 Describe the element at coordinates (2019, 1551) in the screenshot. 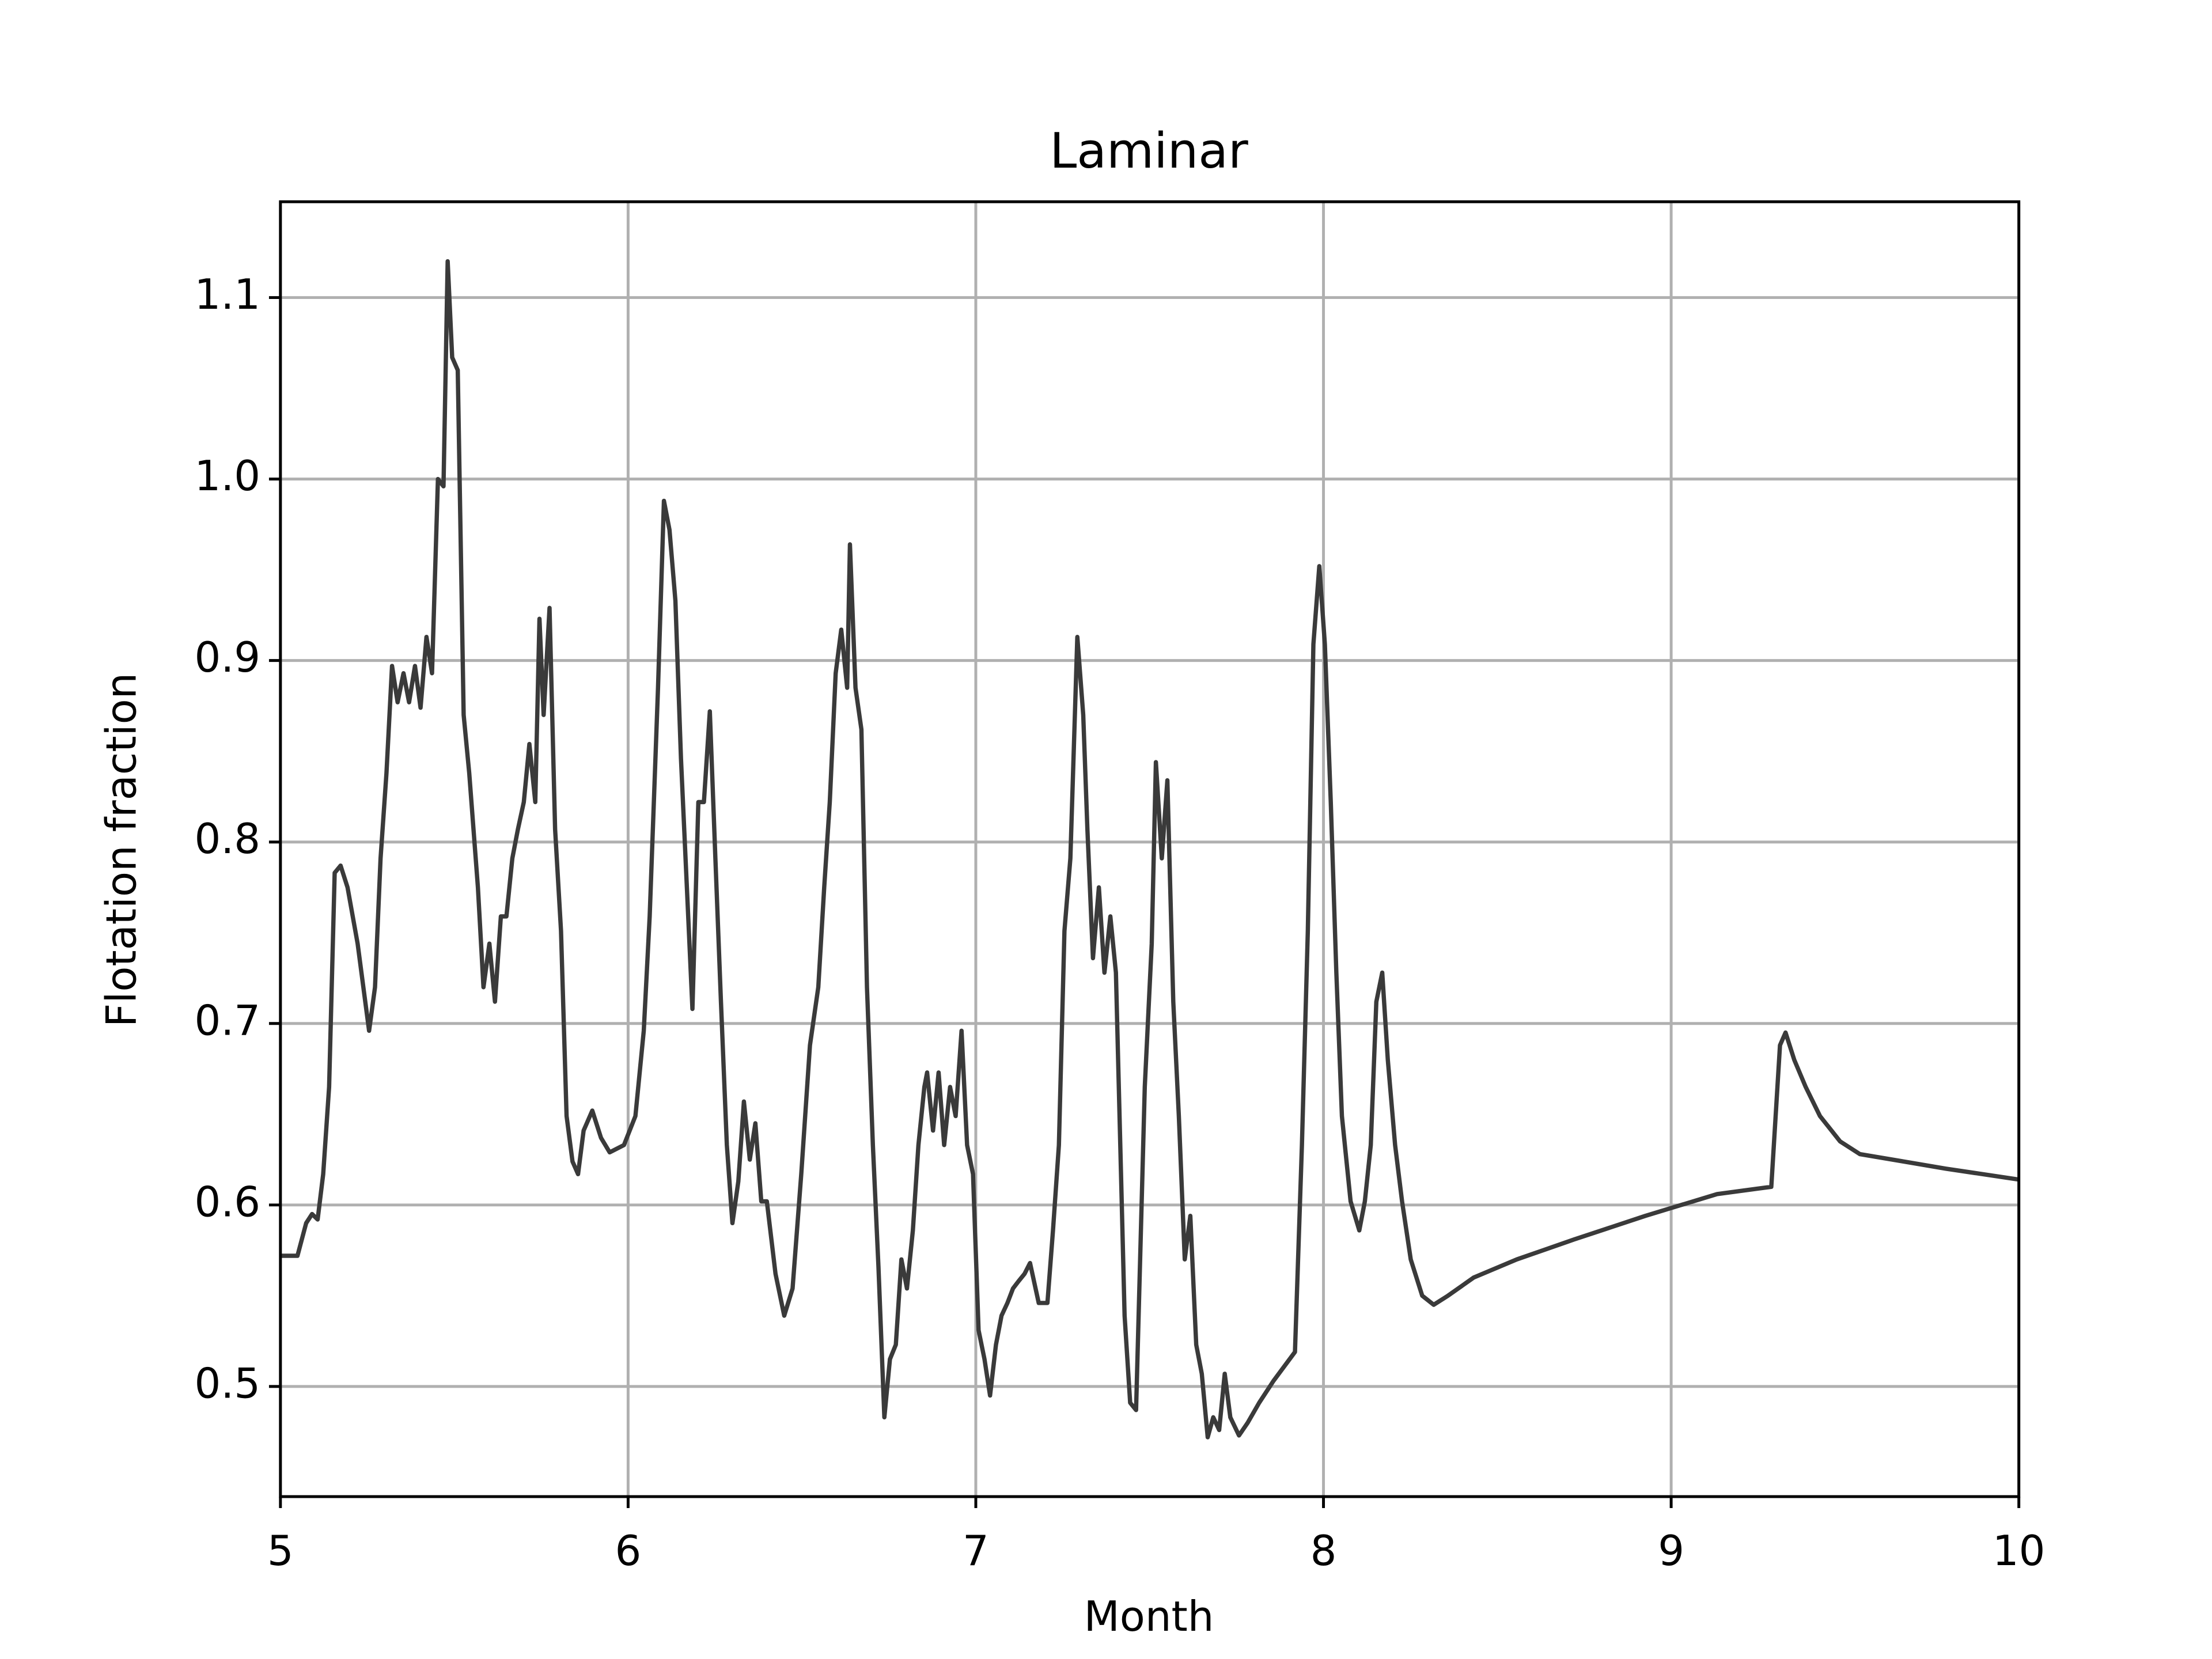

I see `x-tick-label: 10` at that location.